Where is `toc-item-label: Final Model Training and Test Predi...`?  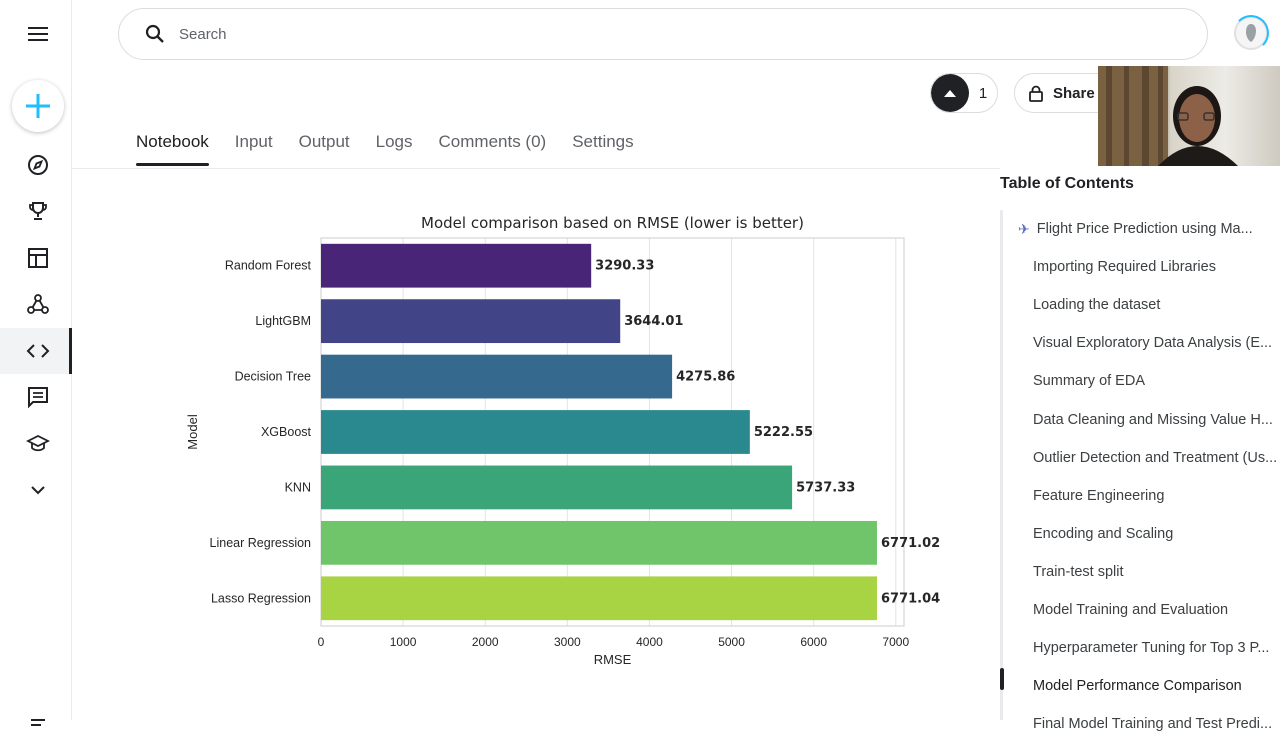
toc-item-label: Final Model Training and Test Predi... is located at coordinates (1153, 724).